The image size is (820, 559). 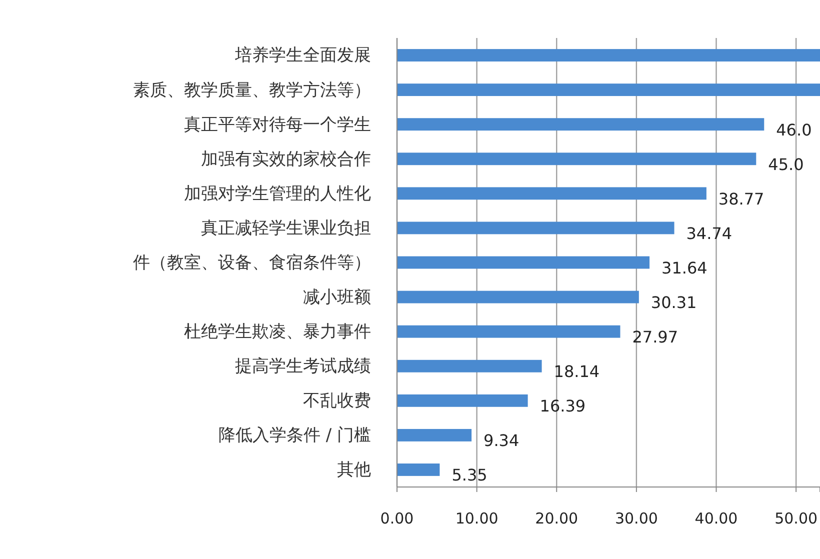 What do you see at coordinates (354, 470) in the screenshot?
I see `y-tick-label: 其他` at bounding box center [354, 470].